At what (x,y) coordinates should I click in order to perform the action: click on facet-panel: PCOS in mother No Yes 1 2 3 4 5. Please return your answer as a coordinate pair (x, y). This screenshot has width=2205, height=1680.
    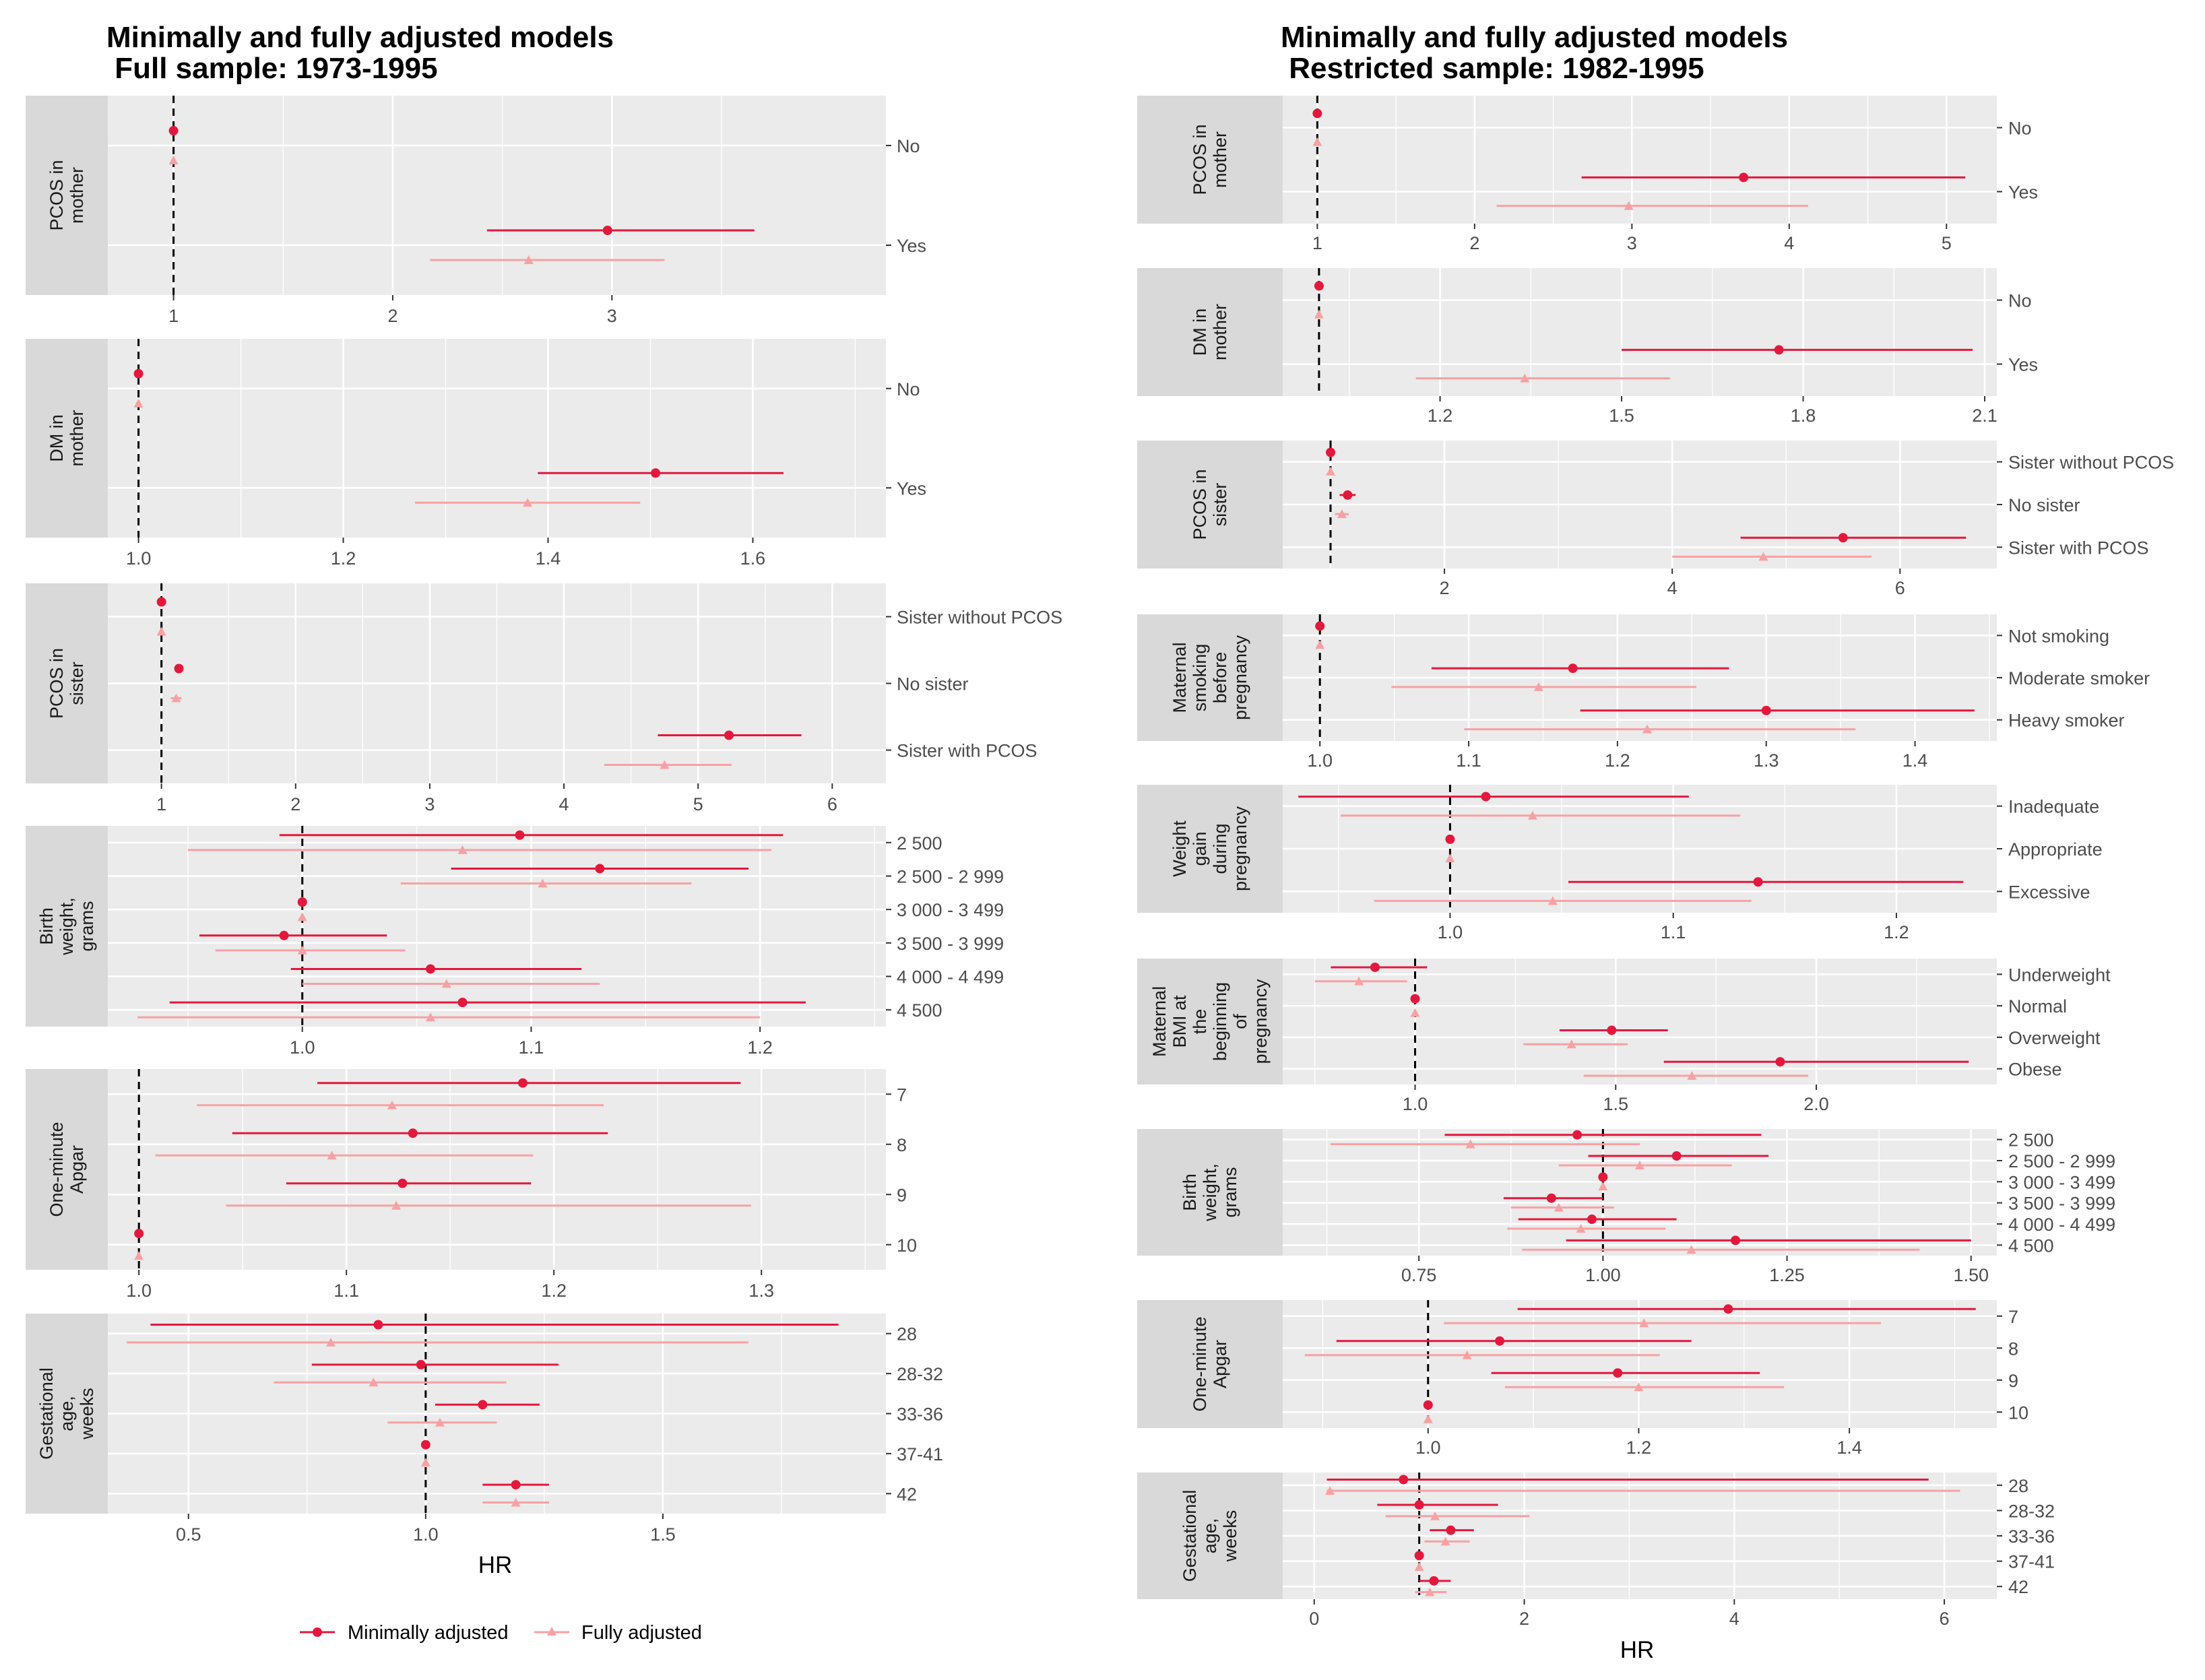
    Looking at the image, I should click on (1587, 174).